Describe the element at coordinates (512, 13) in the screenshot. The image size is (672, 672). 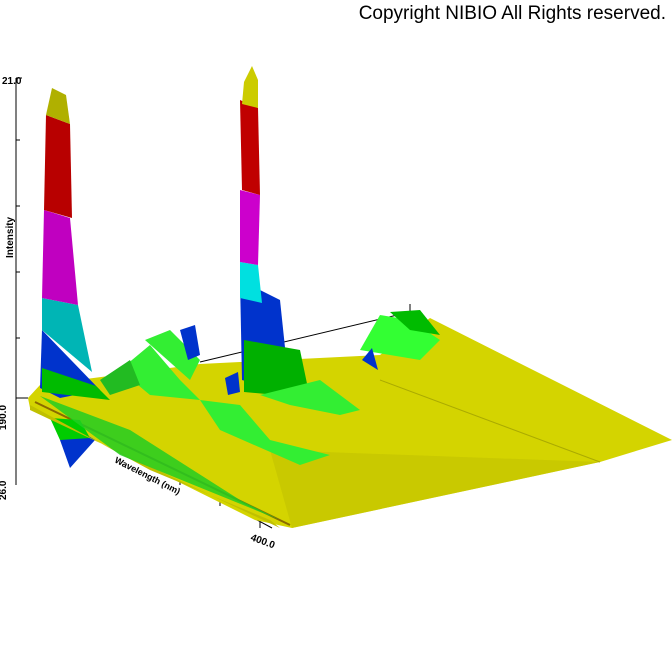
I see `copyright-notice: Copyright NIBIO All Rights reserved.` at that location.